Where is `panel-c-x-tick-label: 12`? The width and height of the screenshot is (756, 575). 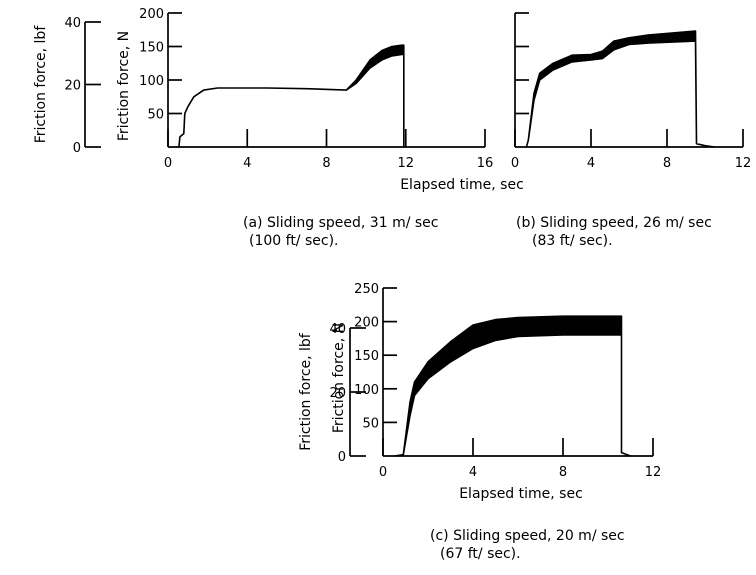
panel-c-x-tick-label: 12 is located at coordinates (653, 472).